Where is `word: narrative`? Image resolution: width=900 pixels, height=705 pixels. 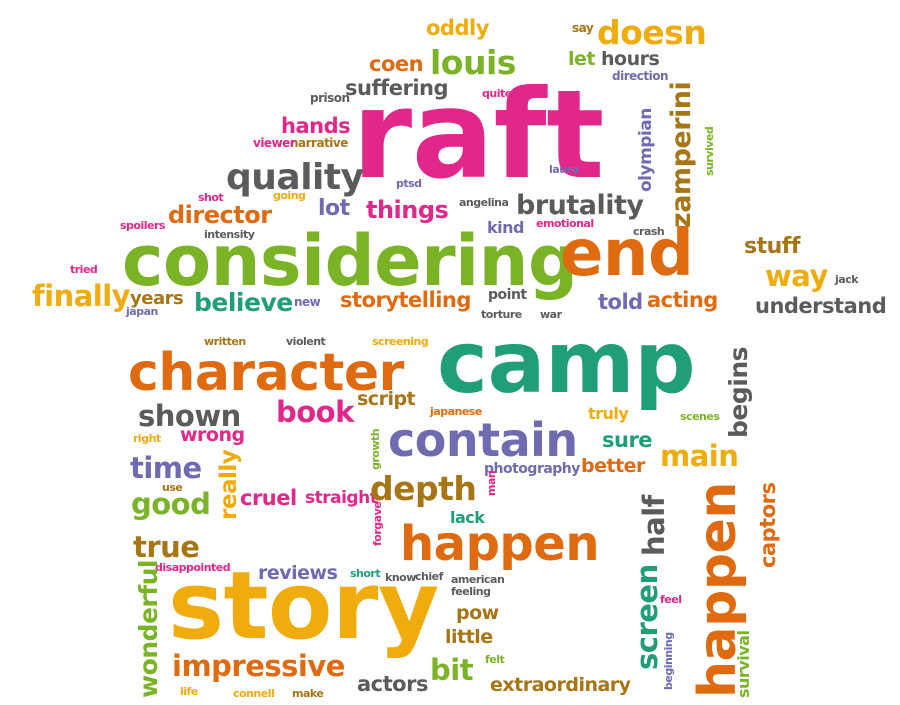
word: narrative is located at coordinates (319, 143).